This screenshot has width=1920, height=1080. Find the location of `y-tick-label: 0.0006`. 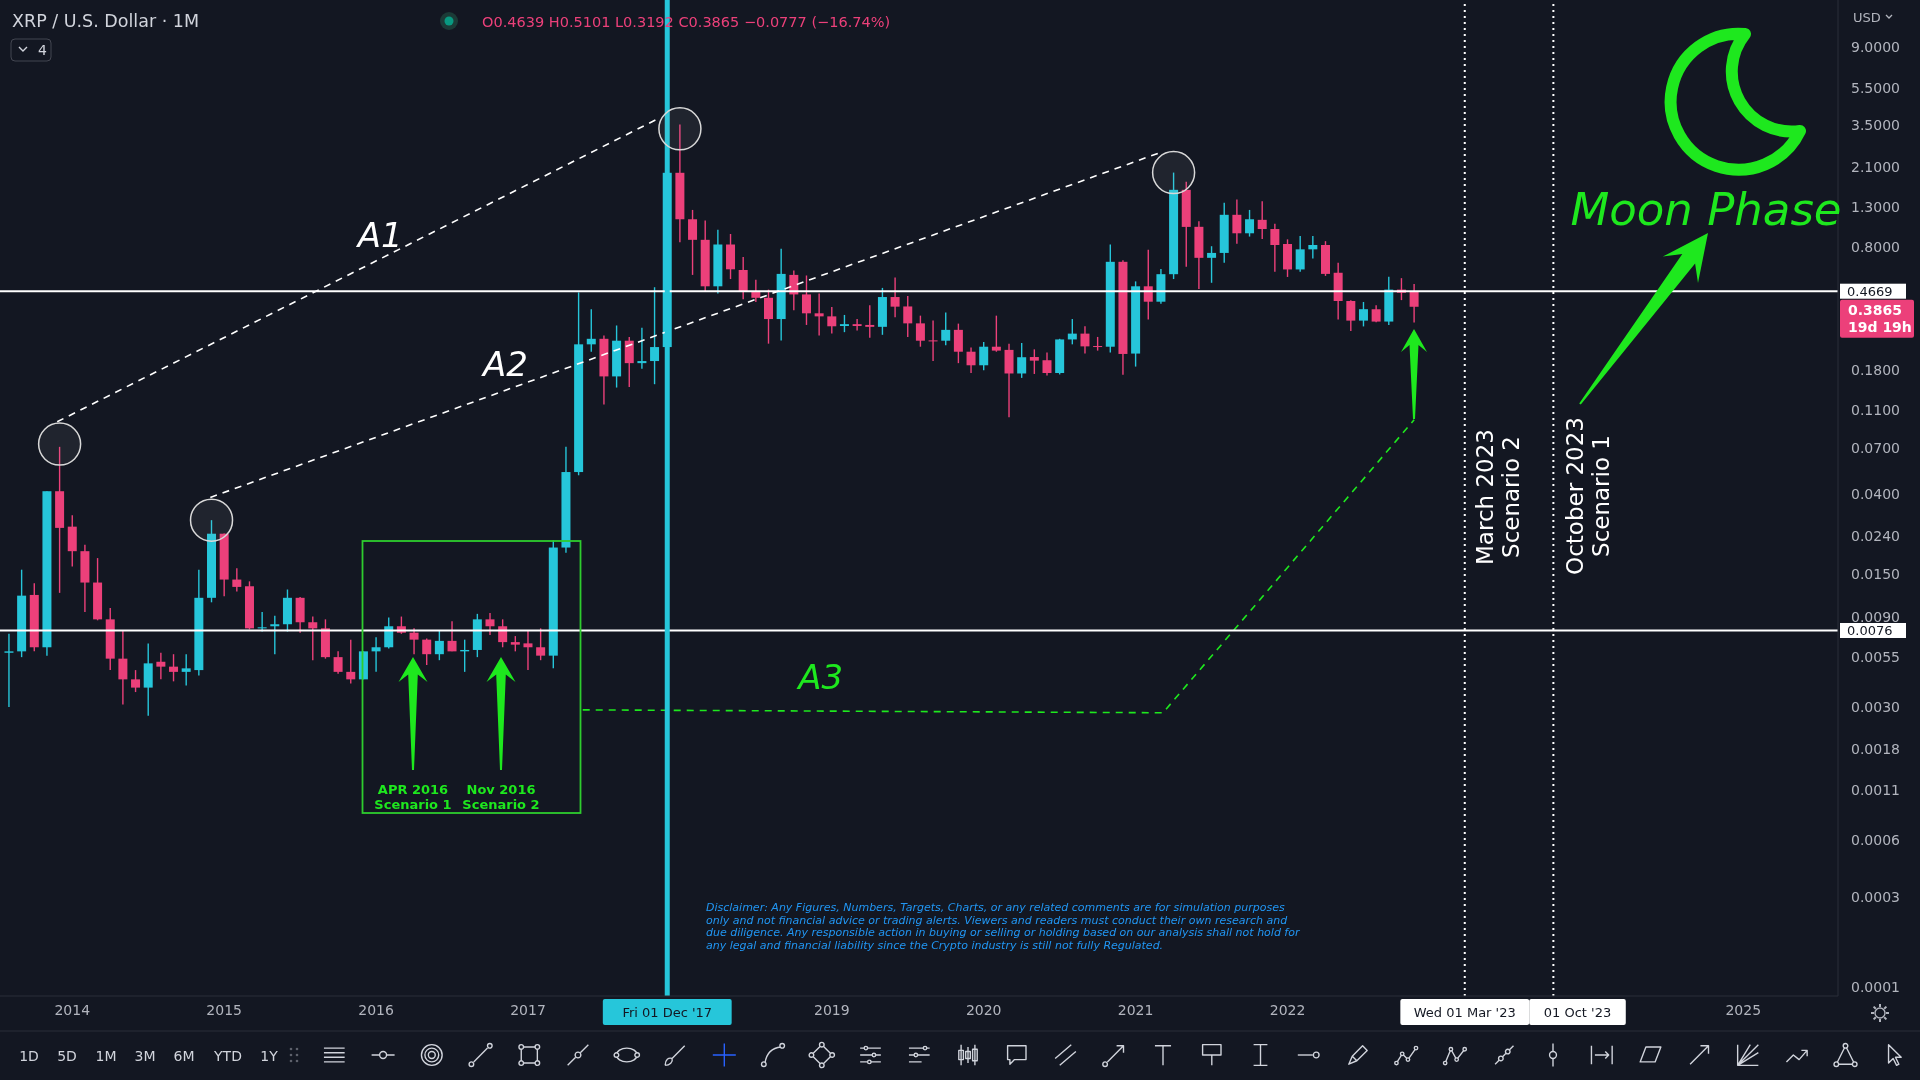

y-tick-label: 0.0006 is located at coordinates (1876, 839).